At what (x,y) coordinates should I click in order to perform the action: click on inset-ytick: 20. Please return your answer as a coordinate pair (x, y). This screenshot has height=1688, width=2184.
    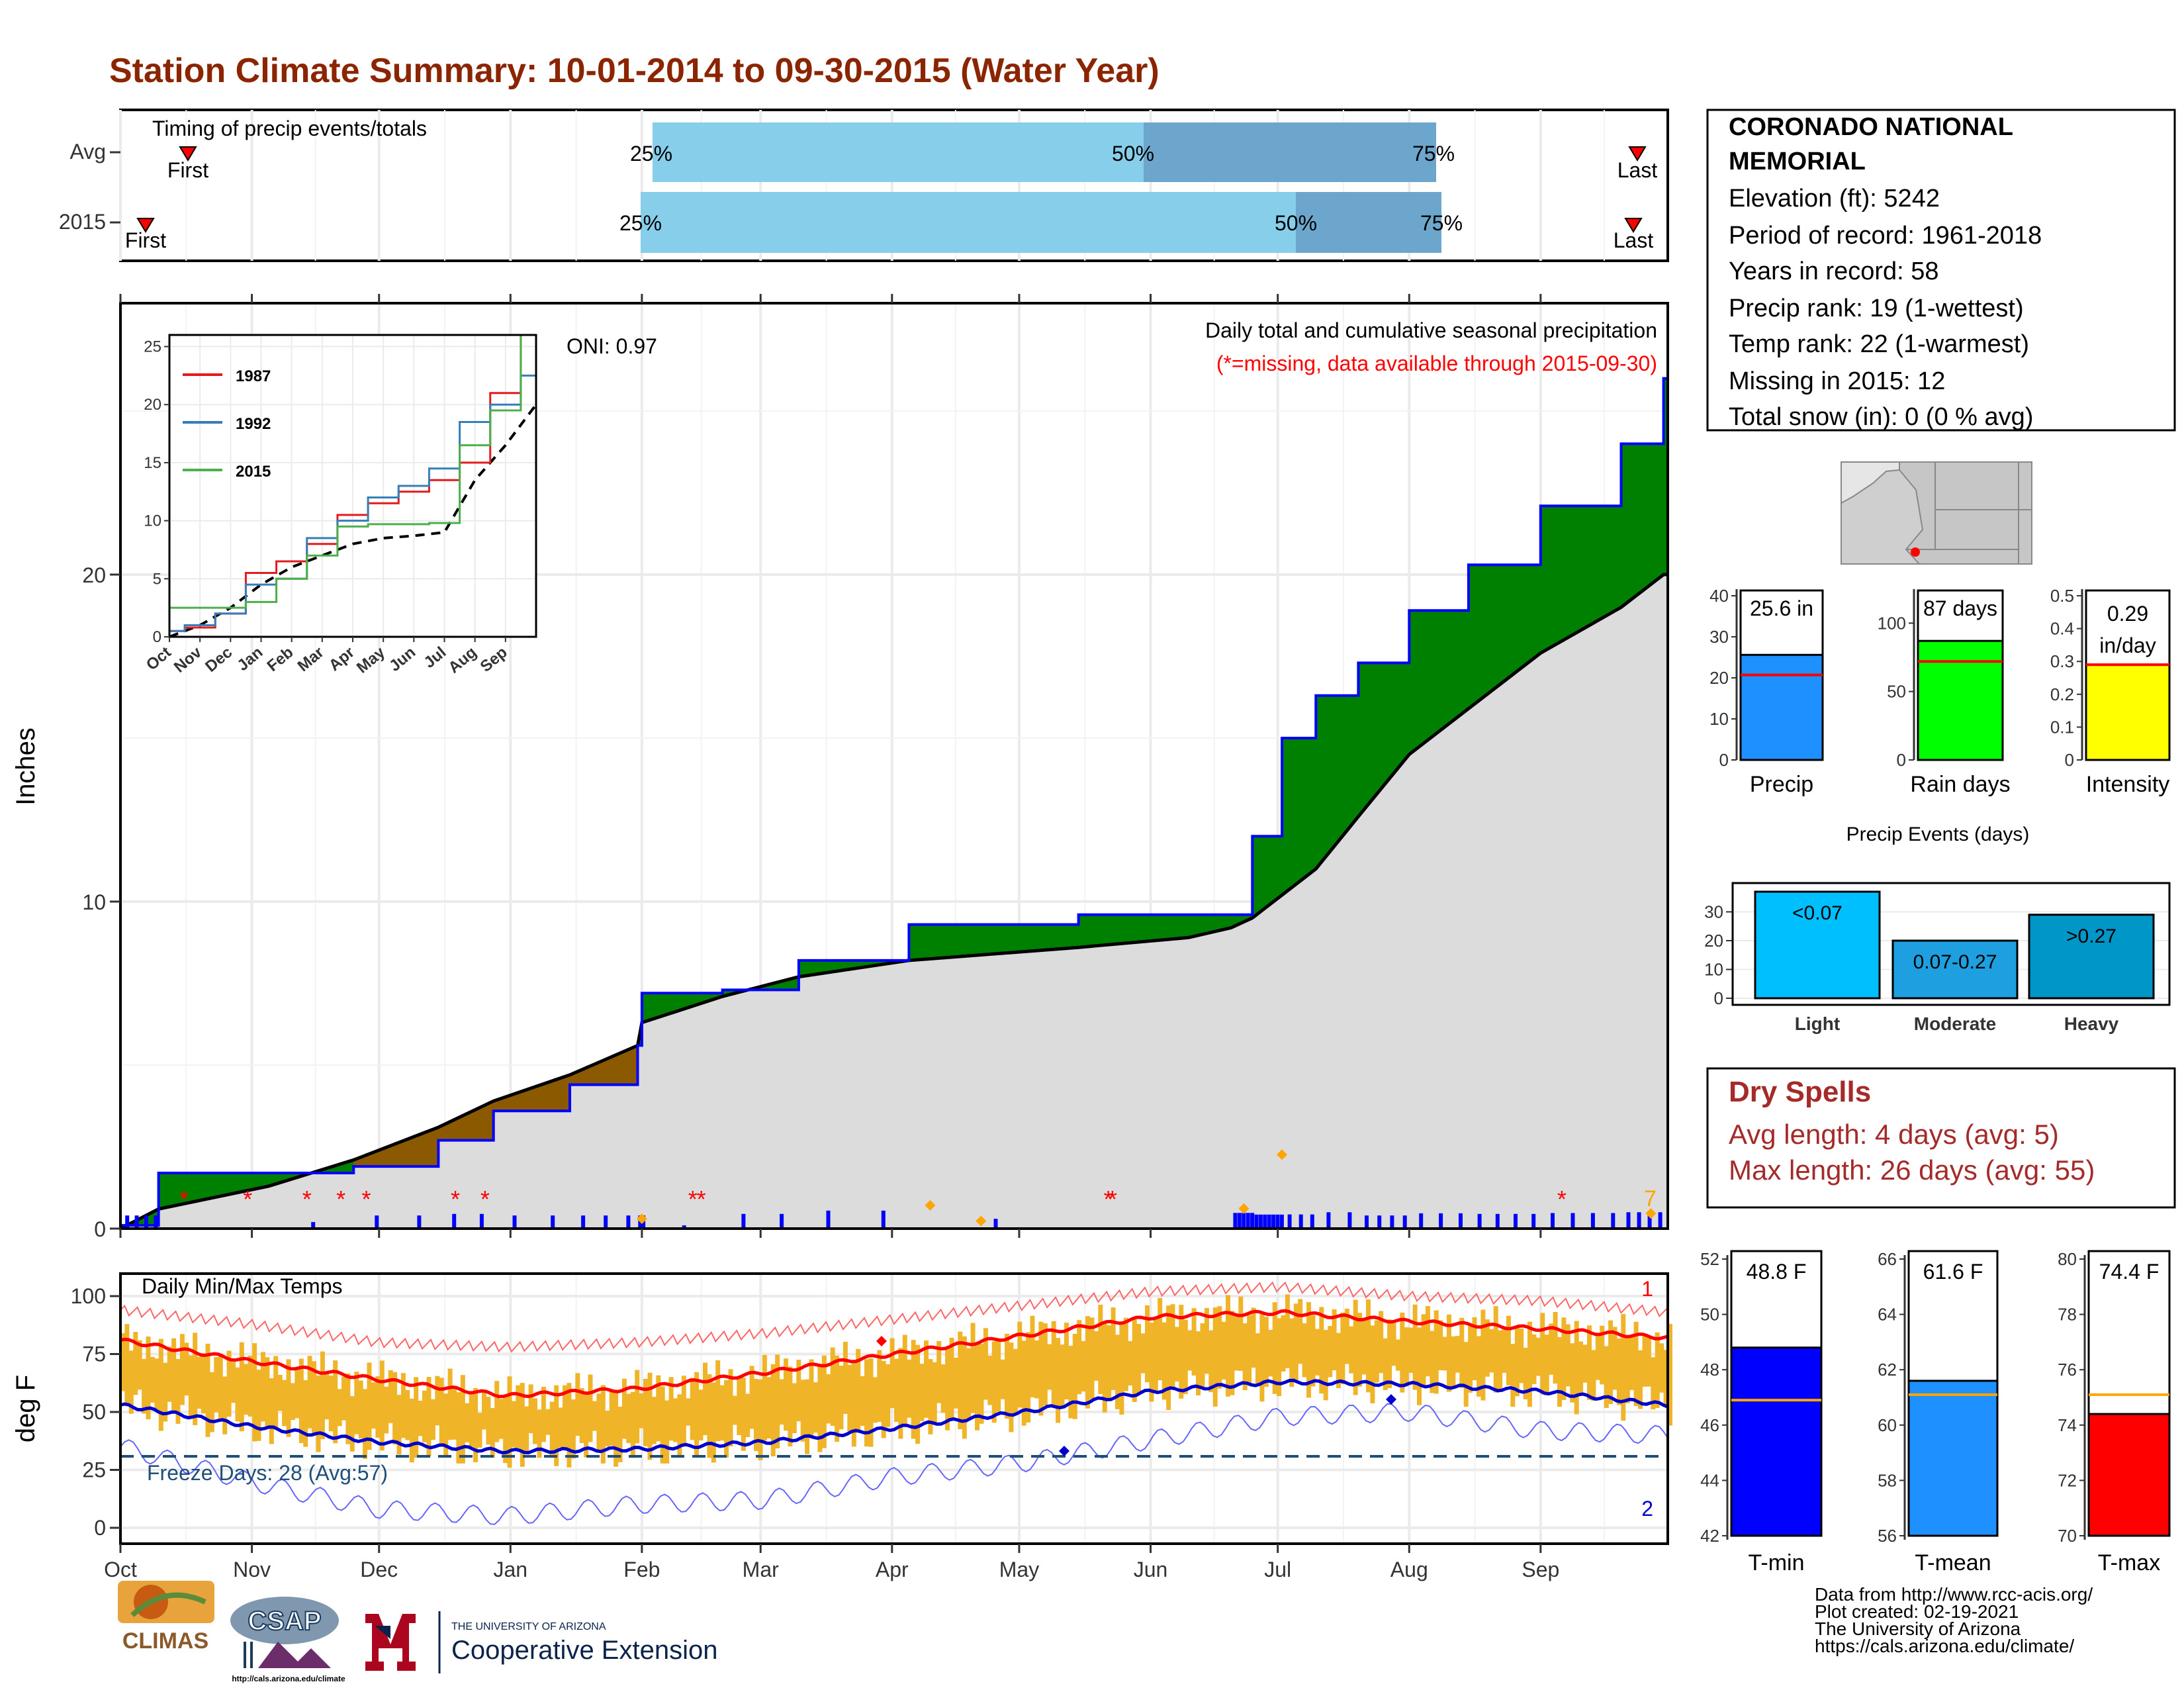
    Looking at the image, I should click on (152, 405).